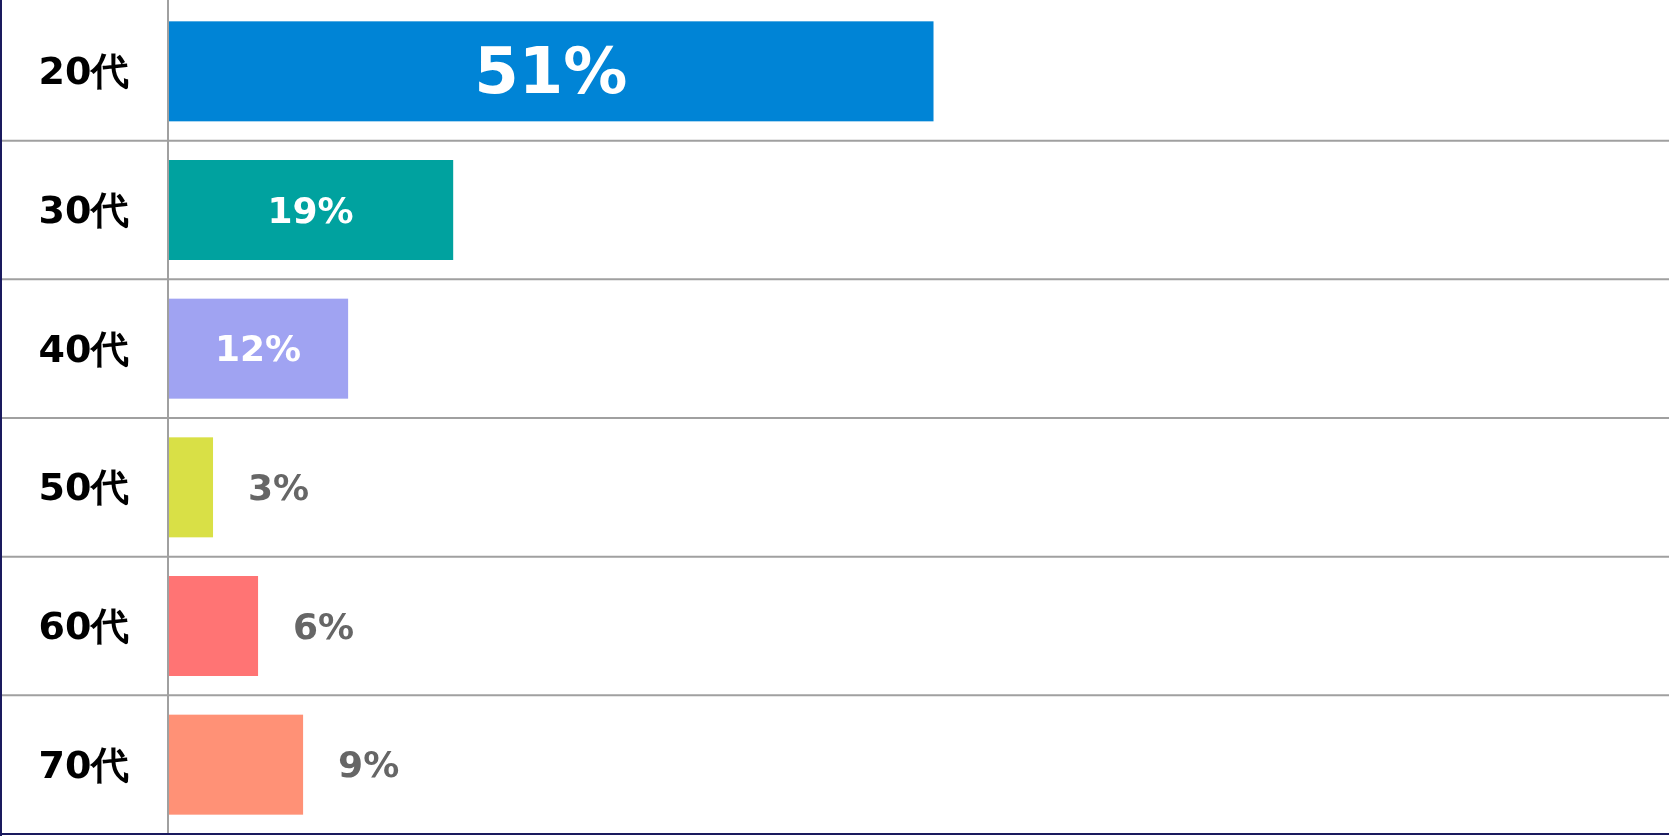 The width and height of the screenshot is (1669, 836). What do you see at coordinates (84, 348) in the screenshot?
I see `y-tick-label: 40代` at bounding box center [84, 348].